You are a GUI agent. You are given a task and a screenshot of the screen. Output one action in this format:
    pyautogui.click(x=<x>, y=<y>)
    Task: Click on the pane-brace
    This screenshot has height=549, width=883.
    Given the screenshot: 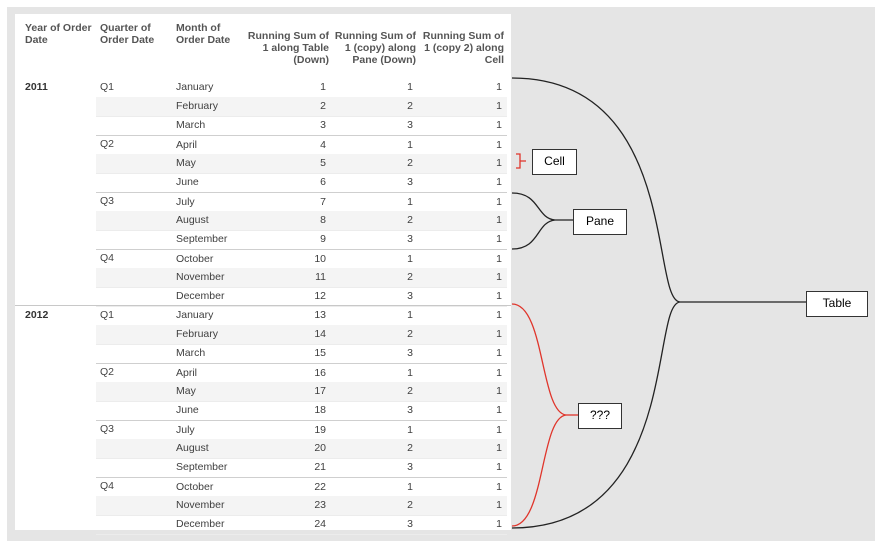 What is the action you would take?
    pyautogui.click(x=533, y=221)
    